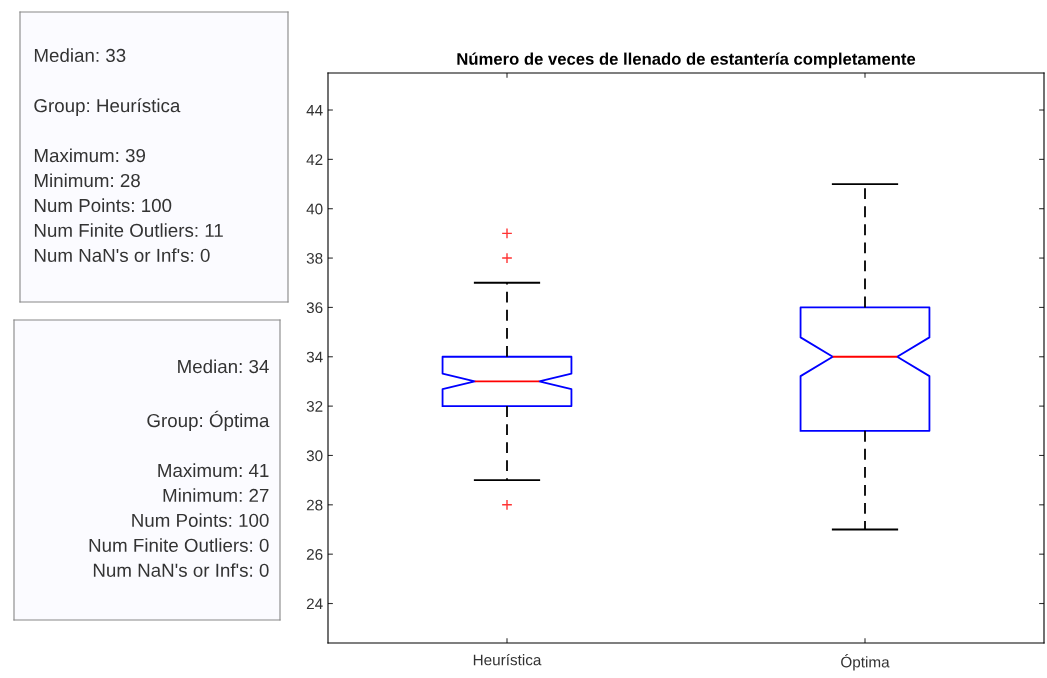 Image resolution: width=1047 pixels, height=678 pixels. Describe the element at coordinates (314, 159) in the screenshot. I see `y-tick-label: 42` at that location.